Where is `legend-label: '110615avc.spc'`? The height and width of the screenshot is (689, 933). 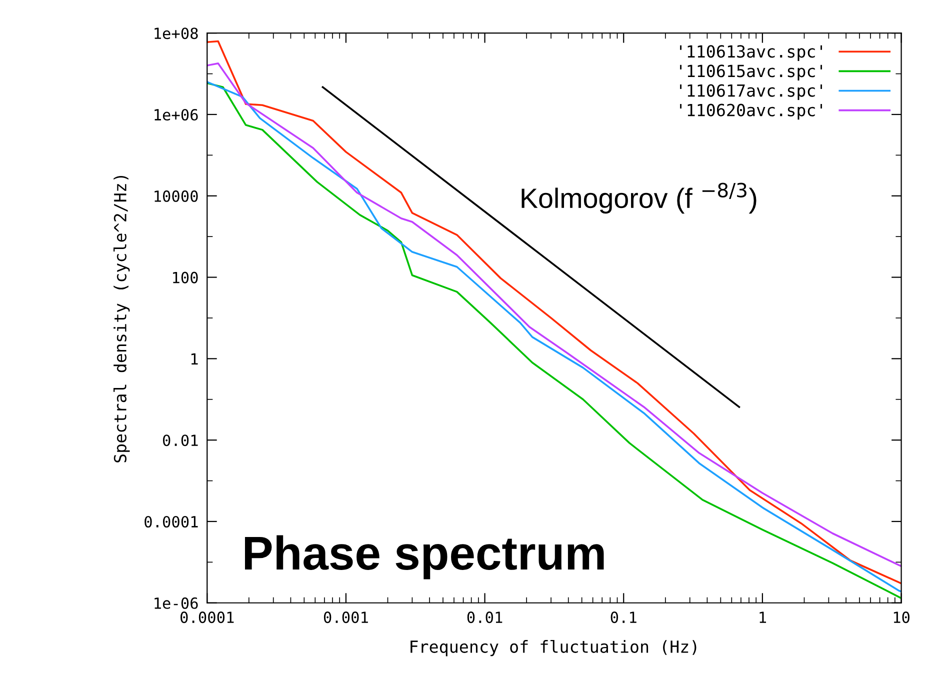 legend-label: '110615avc.spc' is located at coordinates (751, 72).